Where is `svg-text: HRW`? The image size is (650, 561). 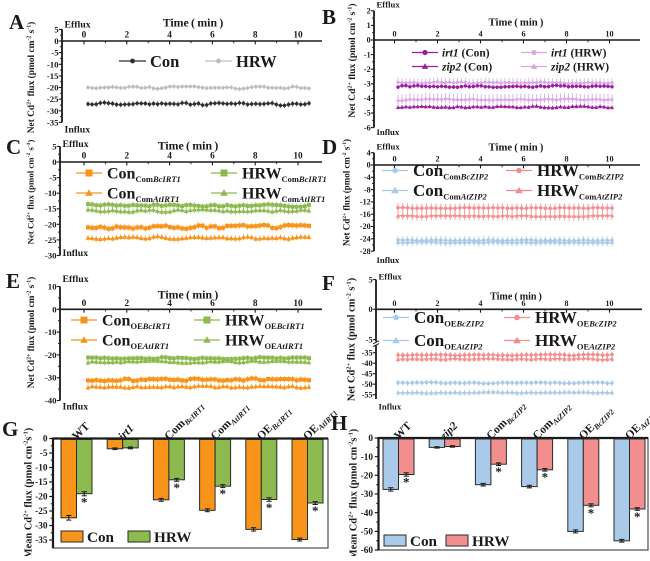 svg-text: HRW is located at coordinates (256, 61).